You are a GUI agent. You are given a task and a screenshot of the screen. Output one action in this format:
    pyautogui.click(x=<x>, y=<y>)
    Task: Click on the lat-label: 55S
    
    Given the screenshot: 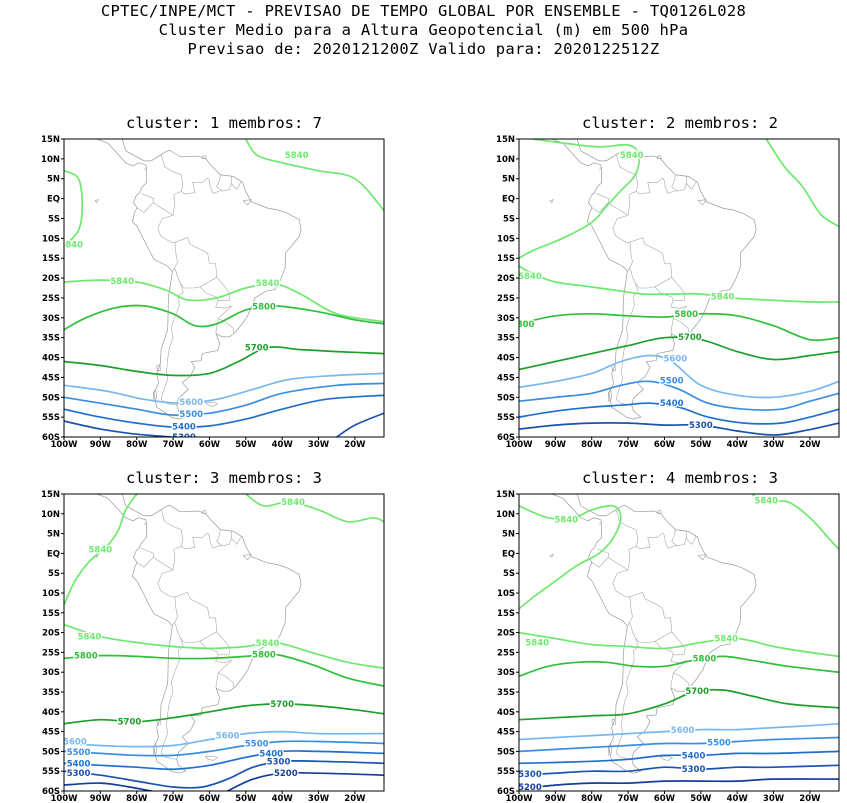 What is the action you would take?
    pyautogui.click(x=506, y=418)
    